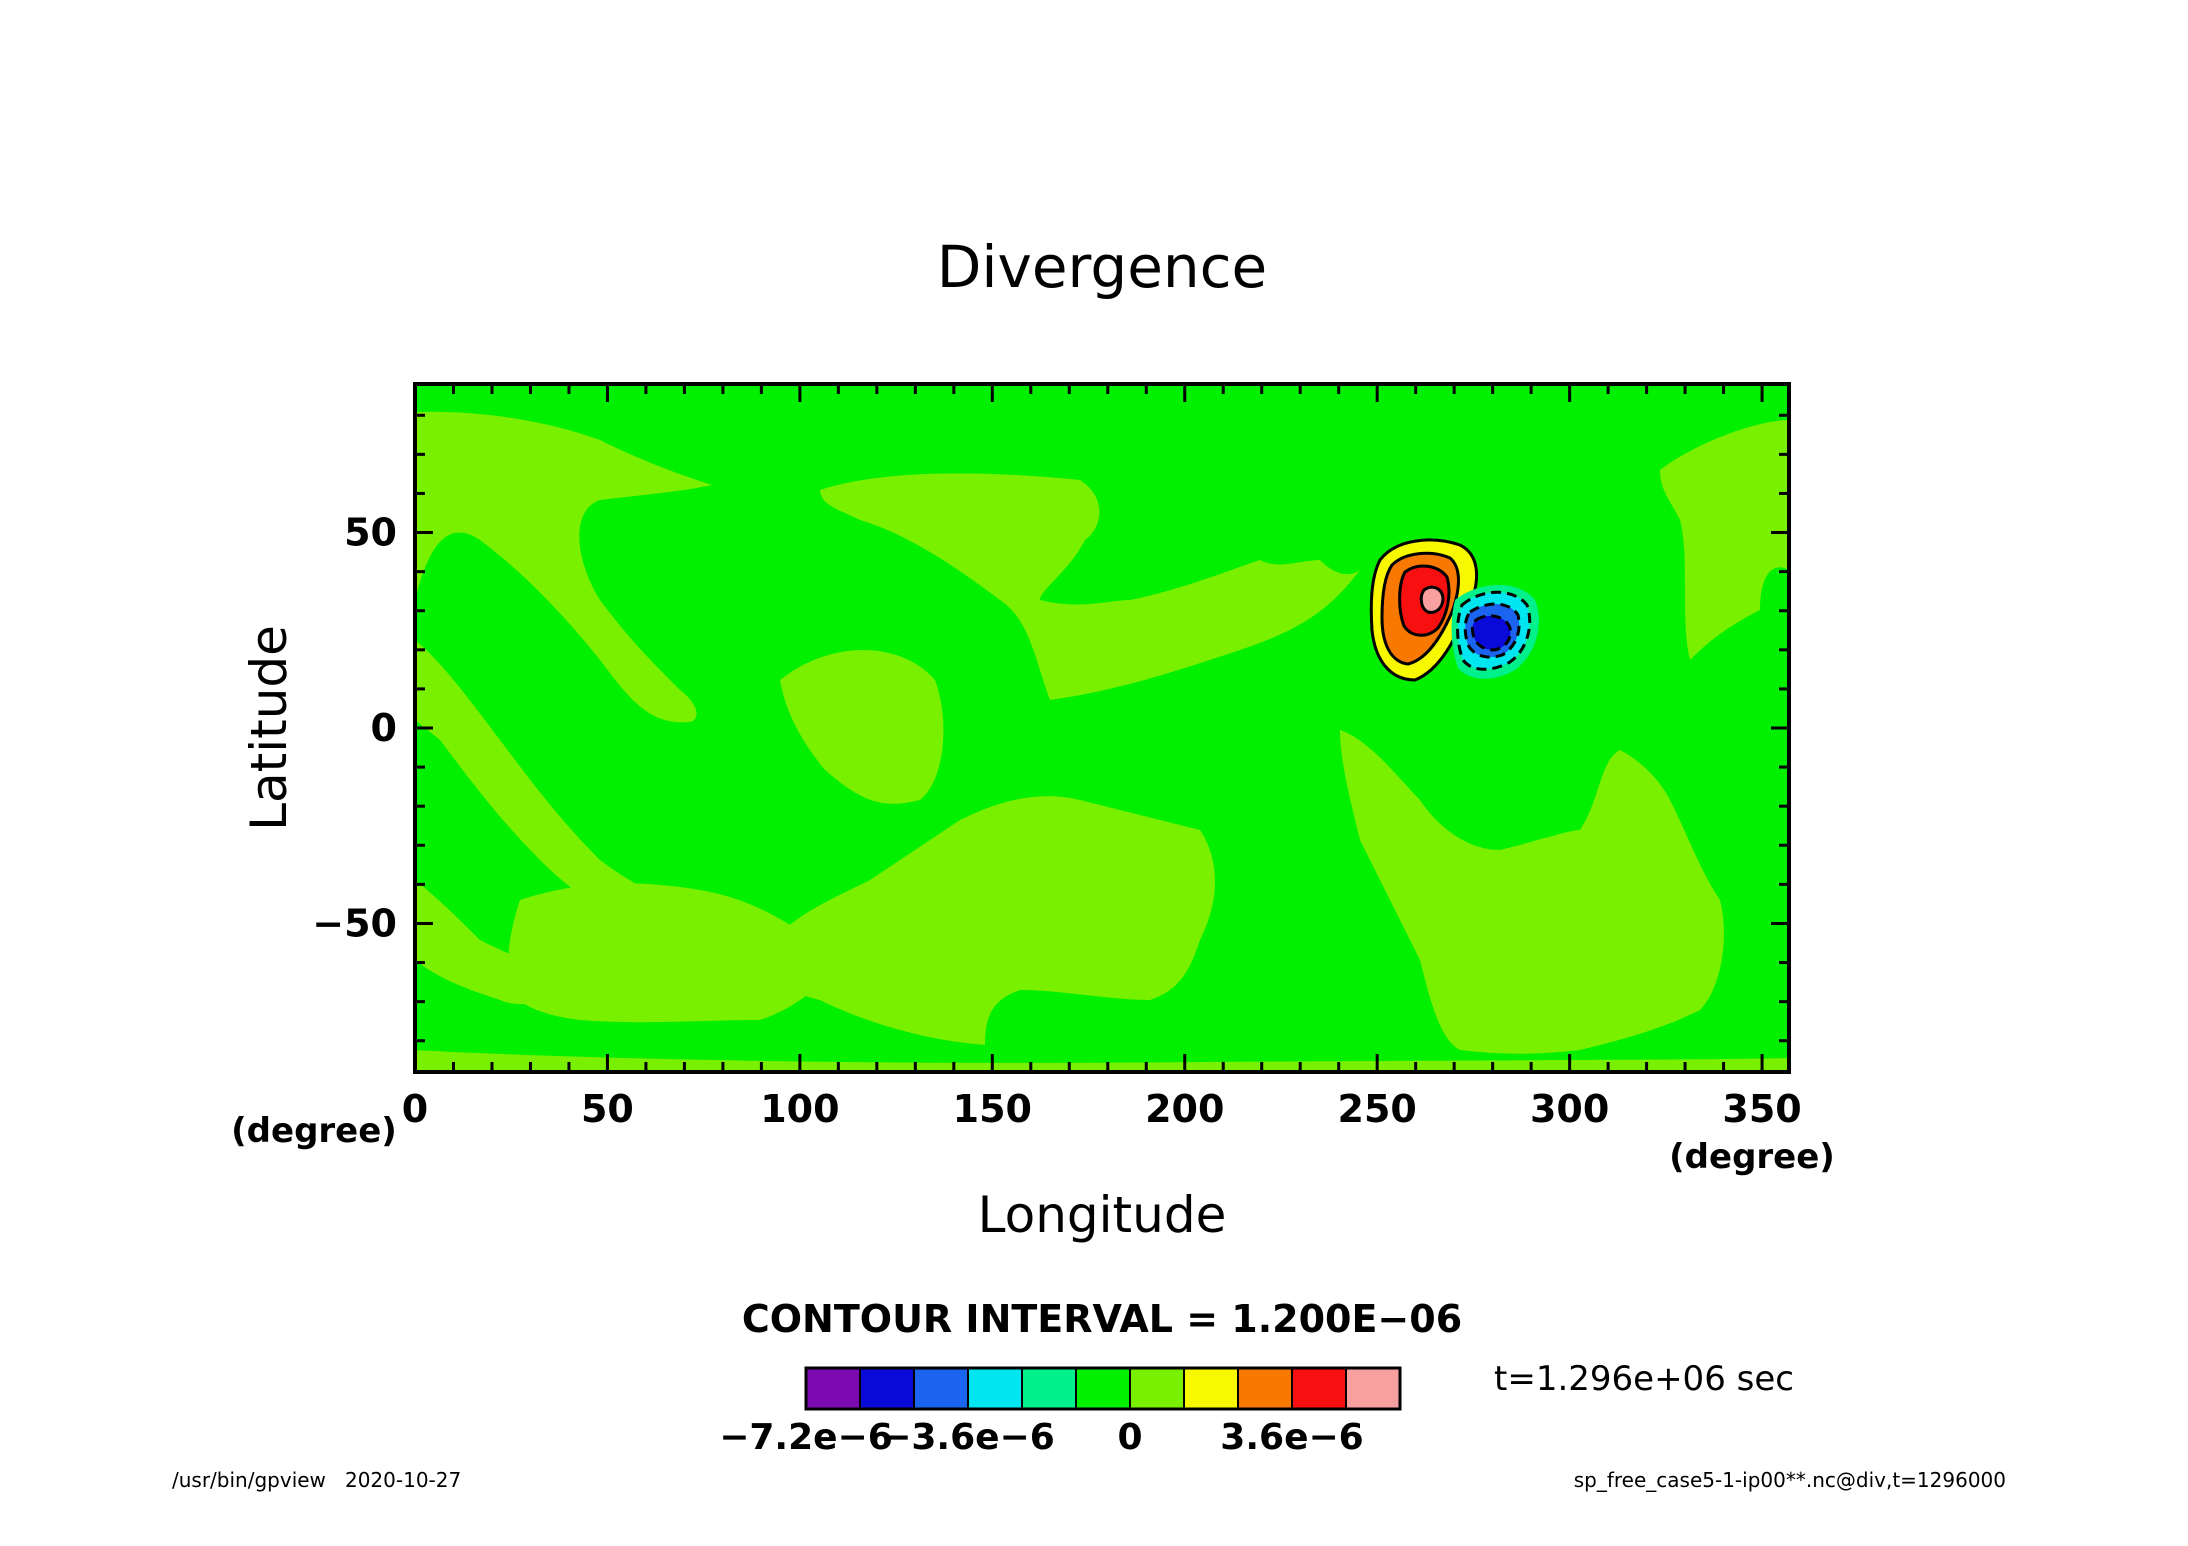  I want to click on footer-program: /usr/bin/gpview 2020-10-27, so click(316, 1480).